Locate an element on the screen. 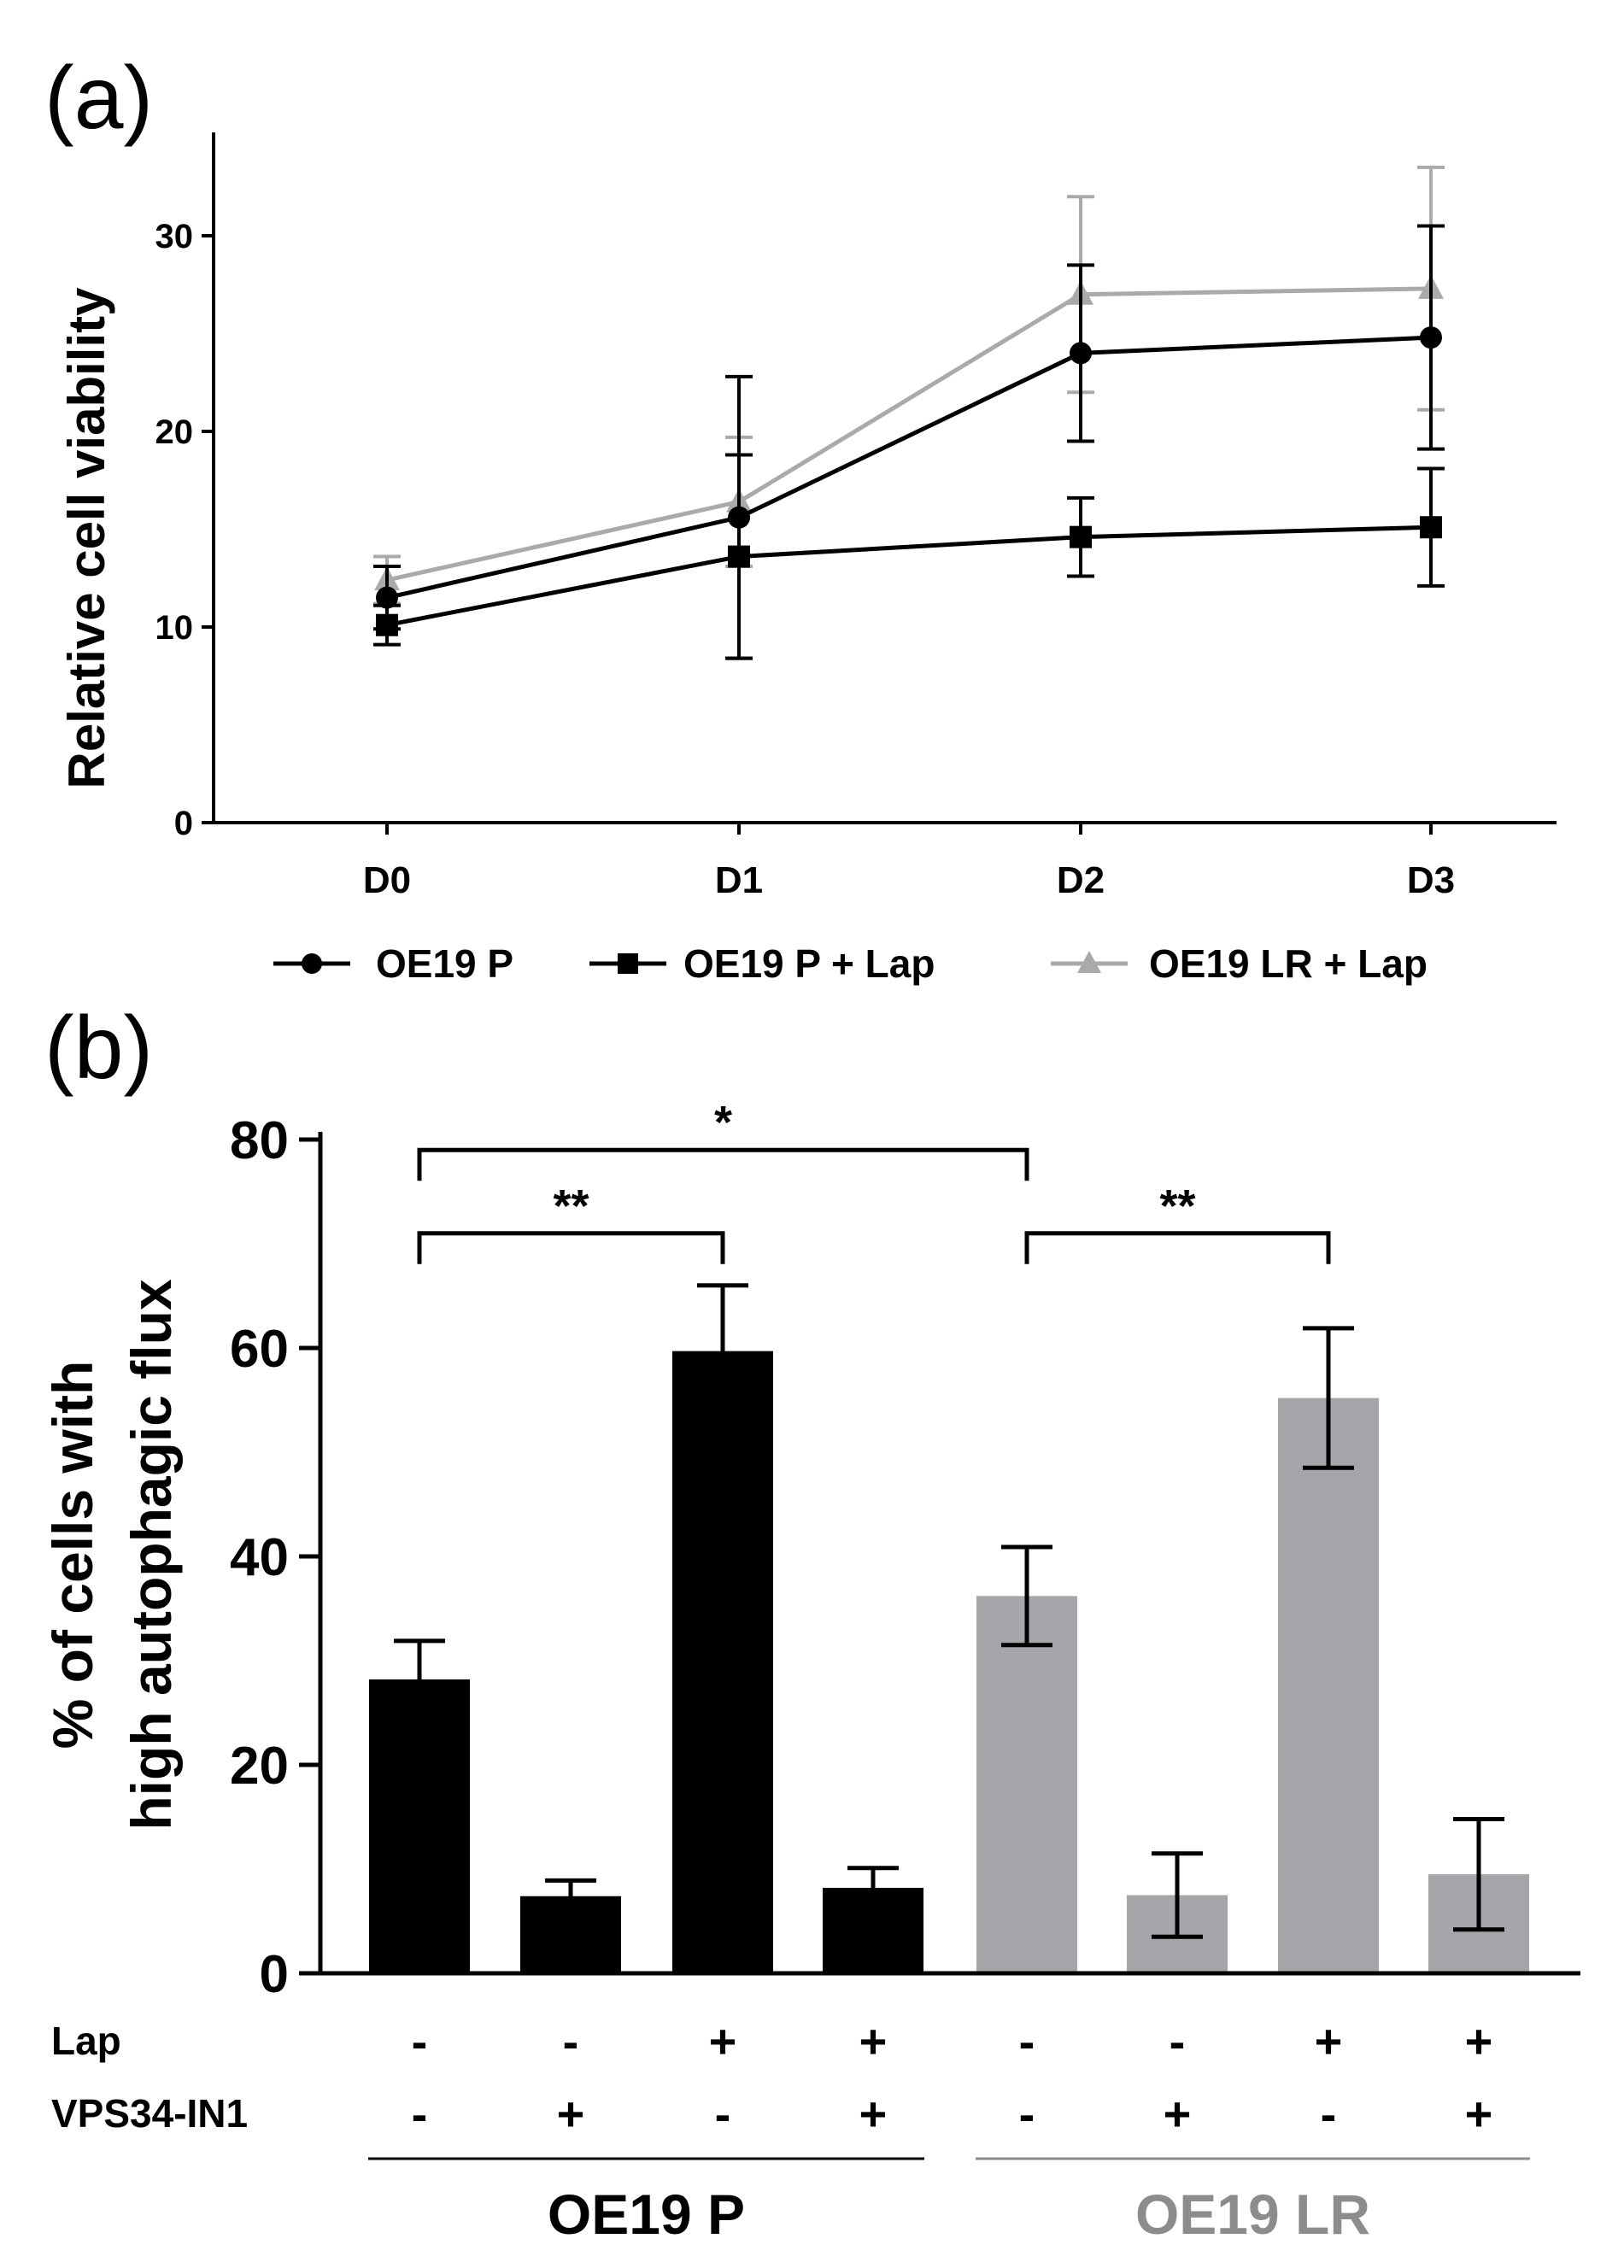 Image resolution: width=1624 pixels, height=2268 pixels. panel-a-label: (a) is located at coordinates (98, 98).